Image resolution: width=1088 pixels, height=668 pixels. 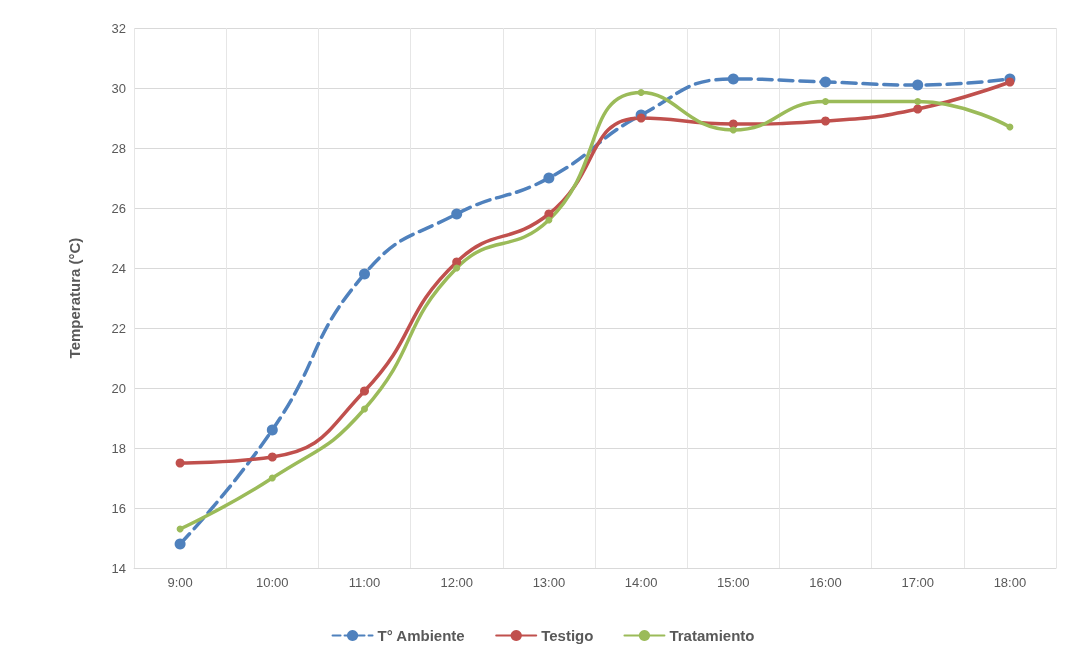 What do you see at coordinates (118, 148) in the screenshot?
I see `y-tick-label: 28` at bounding box center [118, 148].